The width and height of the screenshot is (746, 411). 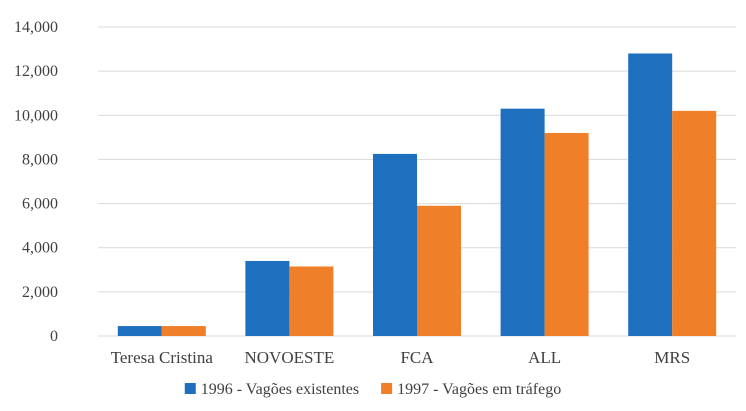 I want to click on bar-1996-mrs, so click(x=650, y=194).